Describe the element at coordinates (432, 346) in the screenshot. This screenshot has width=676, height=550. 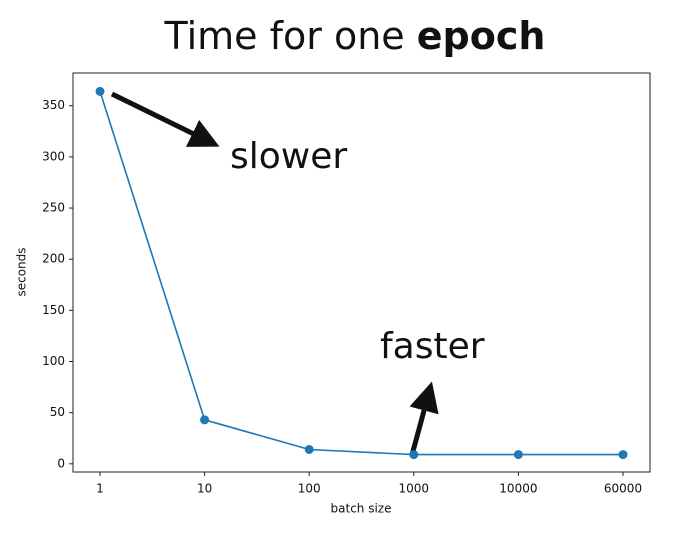
I see `annotation: faster` at that location.